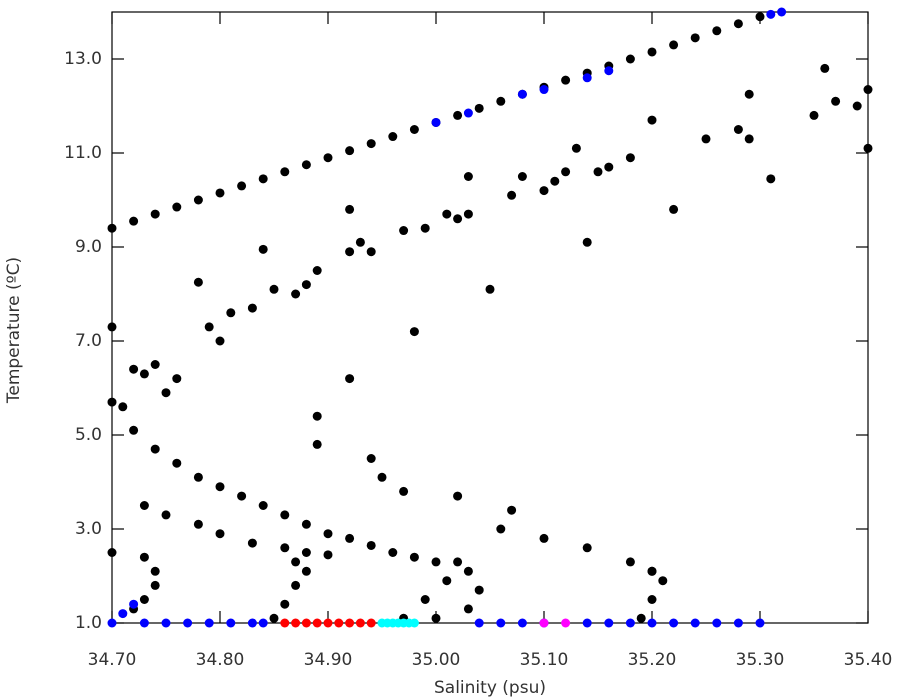 This screenshot has width=900, height=700. What do you see at coordinates (88, 529) in the screenshot?
I see `y-tick-label: 3.0` at bounding box center [88, 529].